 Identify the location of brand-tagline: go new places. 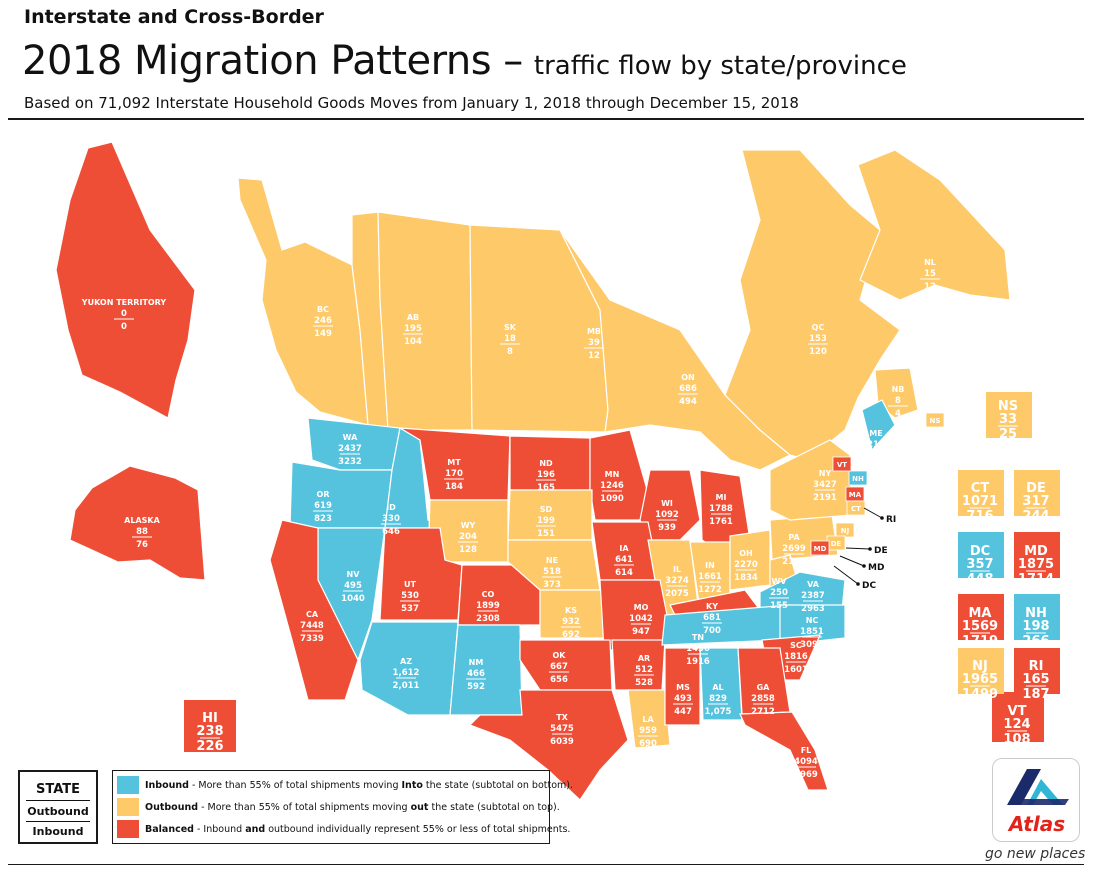
(1035, 854).